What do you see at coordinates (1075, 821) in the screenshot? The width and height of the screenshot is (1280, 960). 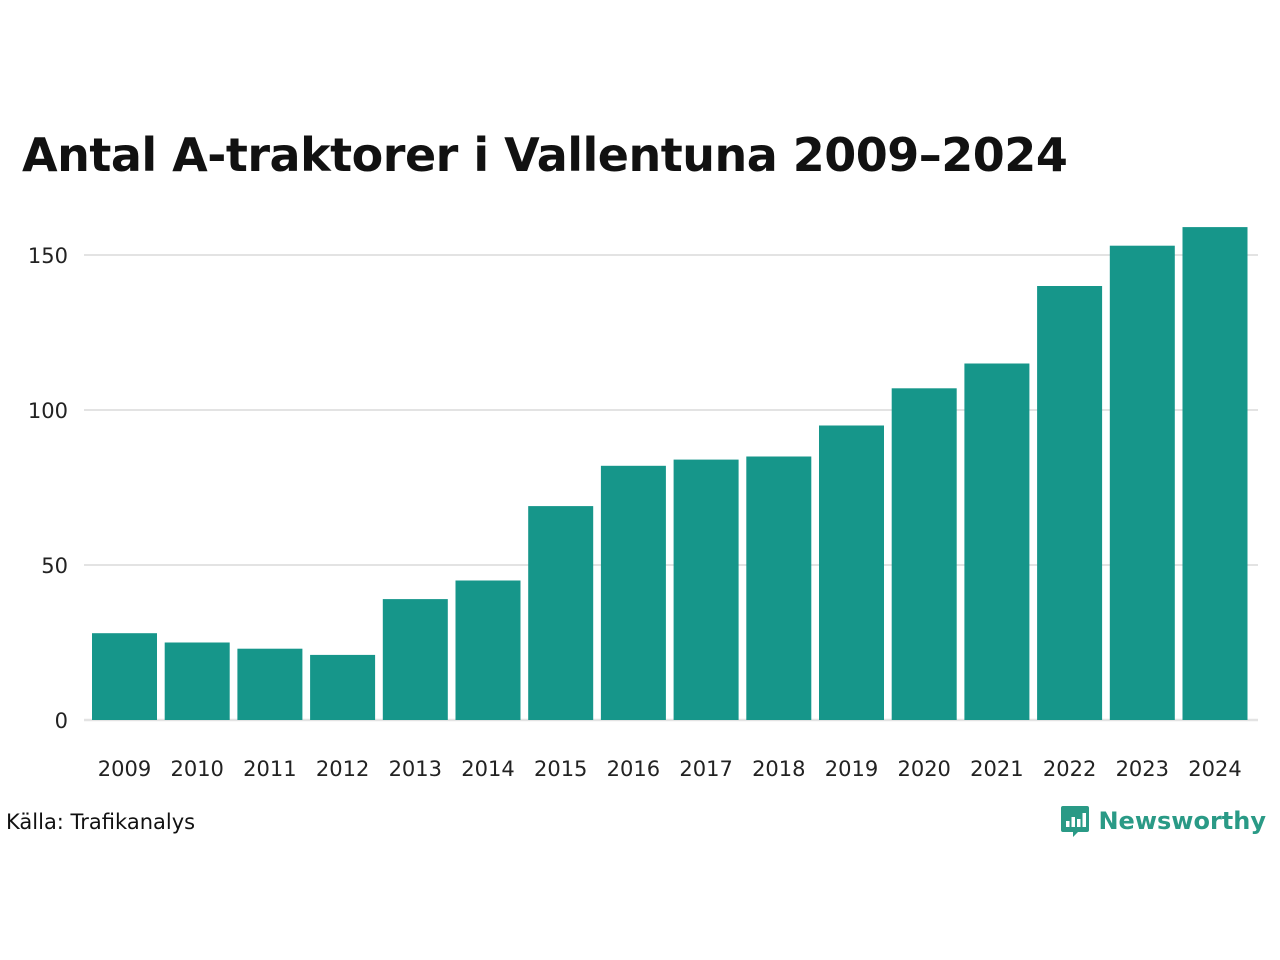 I see `bar-chart-speech-bubble-icon` at bounding box center [1075, 821].